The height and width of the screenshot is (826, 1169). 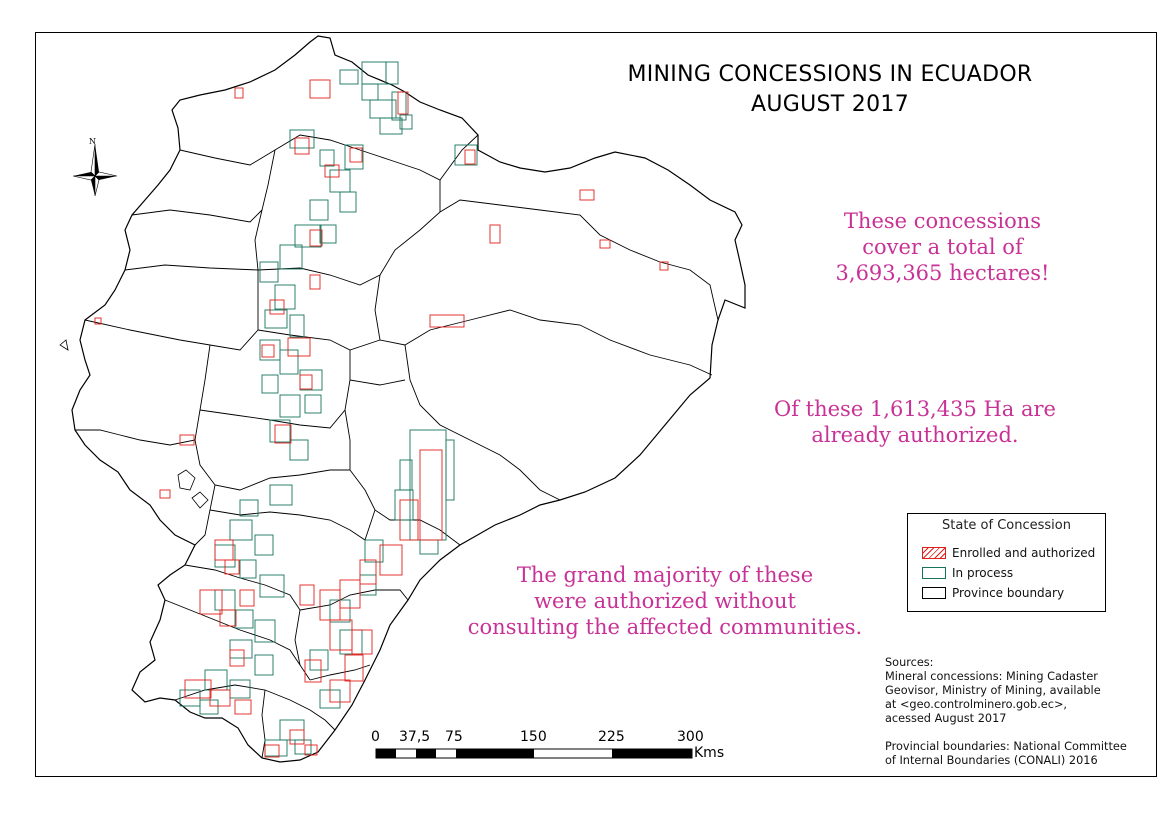 What do you see at coordinates (611, 737) in the screenshot?
I see `scale-tick-label: 225` at bounding box center [611, 737].